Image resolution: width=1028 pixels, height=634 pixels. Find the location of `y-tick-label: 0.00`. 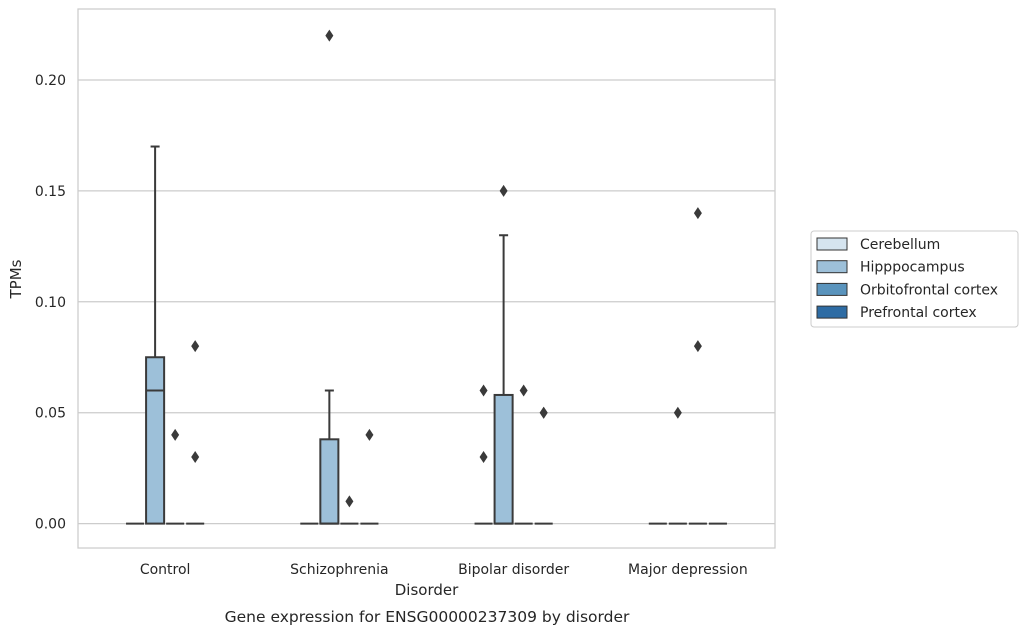

y-tick-label: 0.00 is located at coordinates (50, 525).